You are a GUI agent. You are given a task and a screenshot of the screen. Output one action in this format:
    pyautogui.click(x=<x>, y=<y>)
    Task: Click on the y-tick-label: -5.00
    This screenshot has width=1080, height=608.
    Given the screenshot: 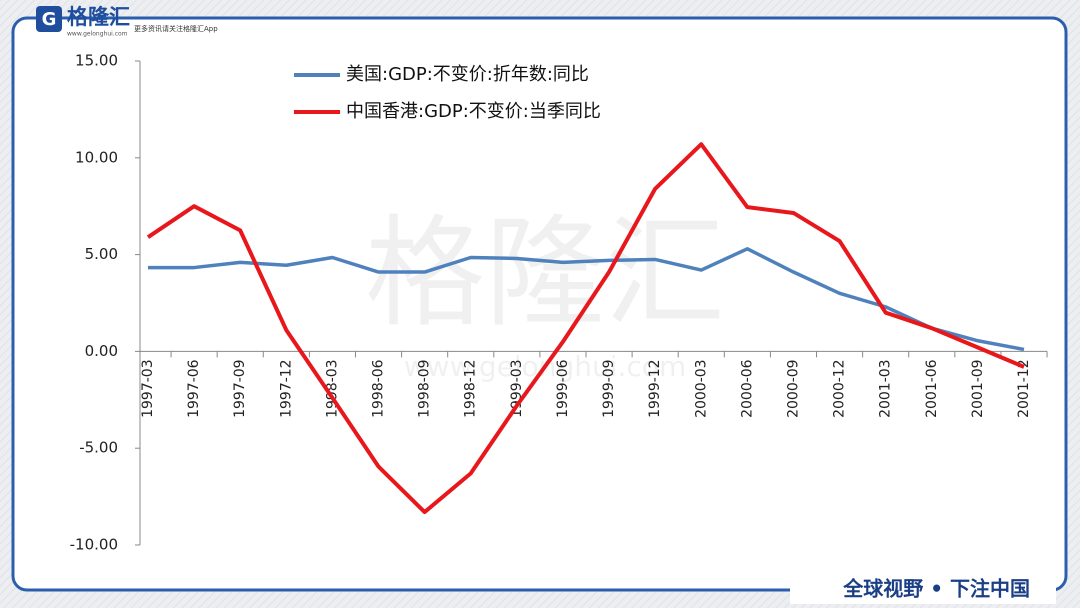 What is the action you would take?
    pyautogui.click(x=98, y=448)
    